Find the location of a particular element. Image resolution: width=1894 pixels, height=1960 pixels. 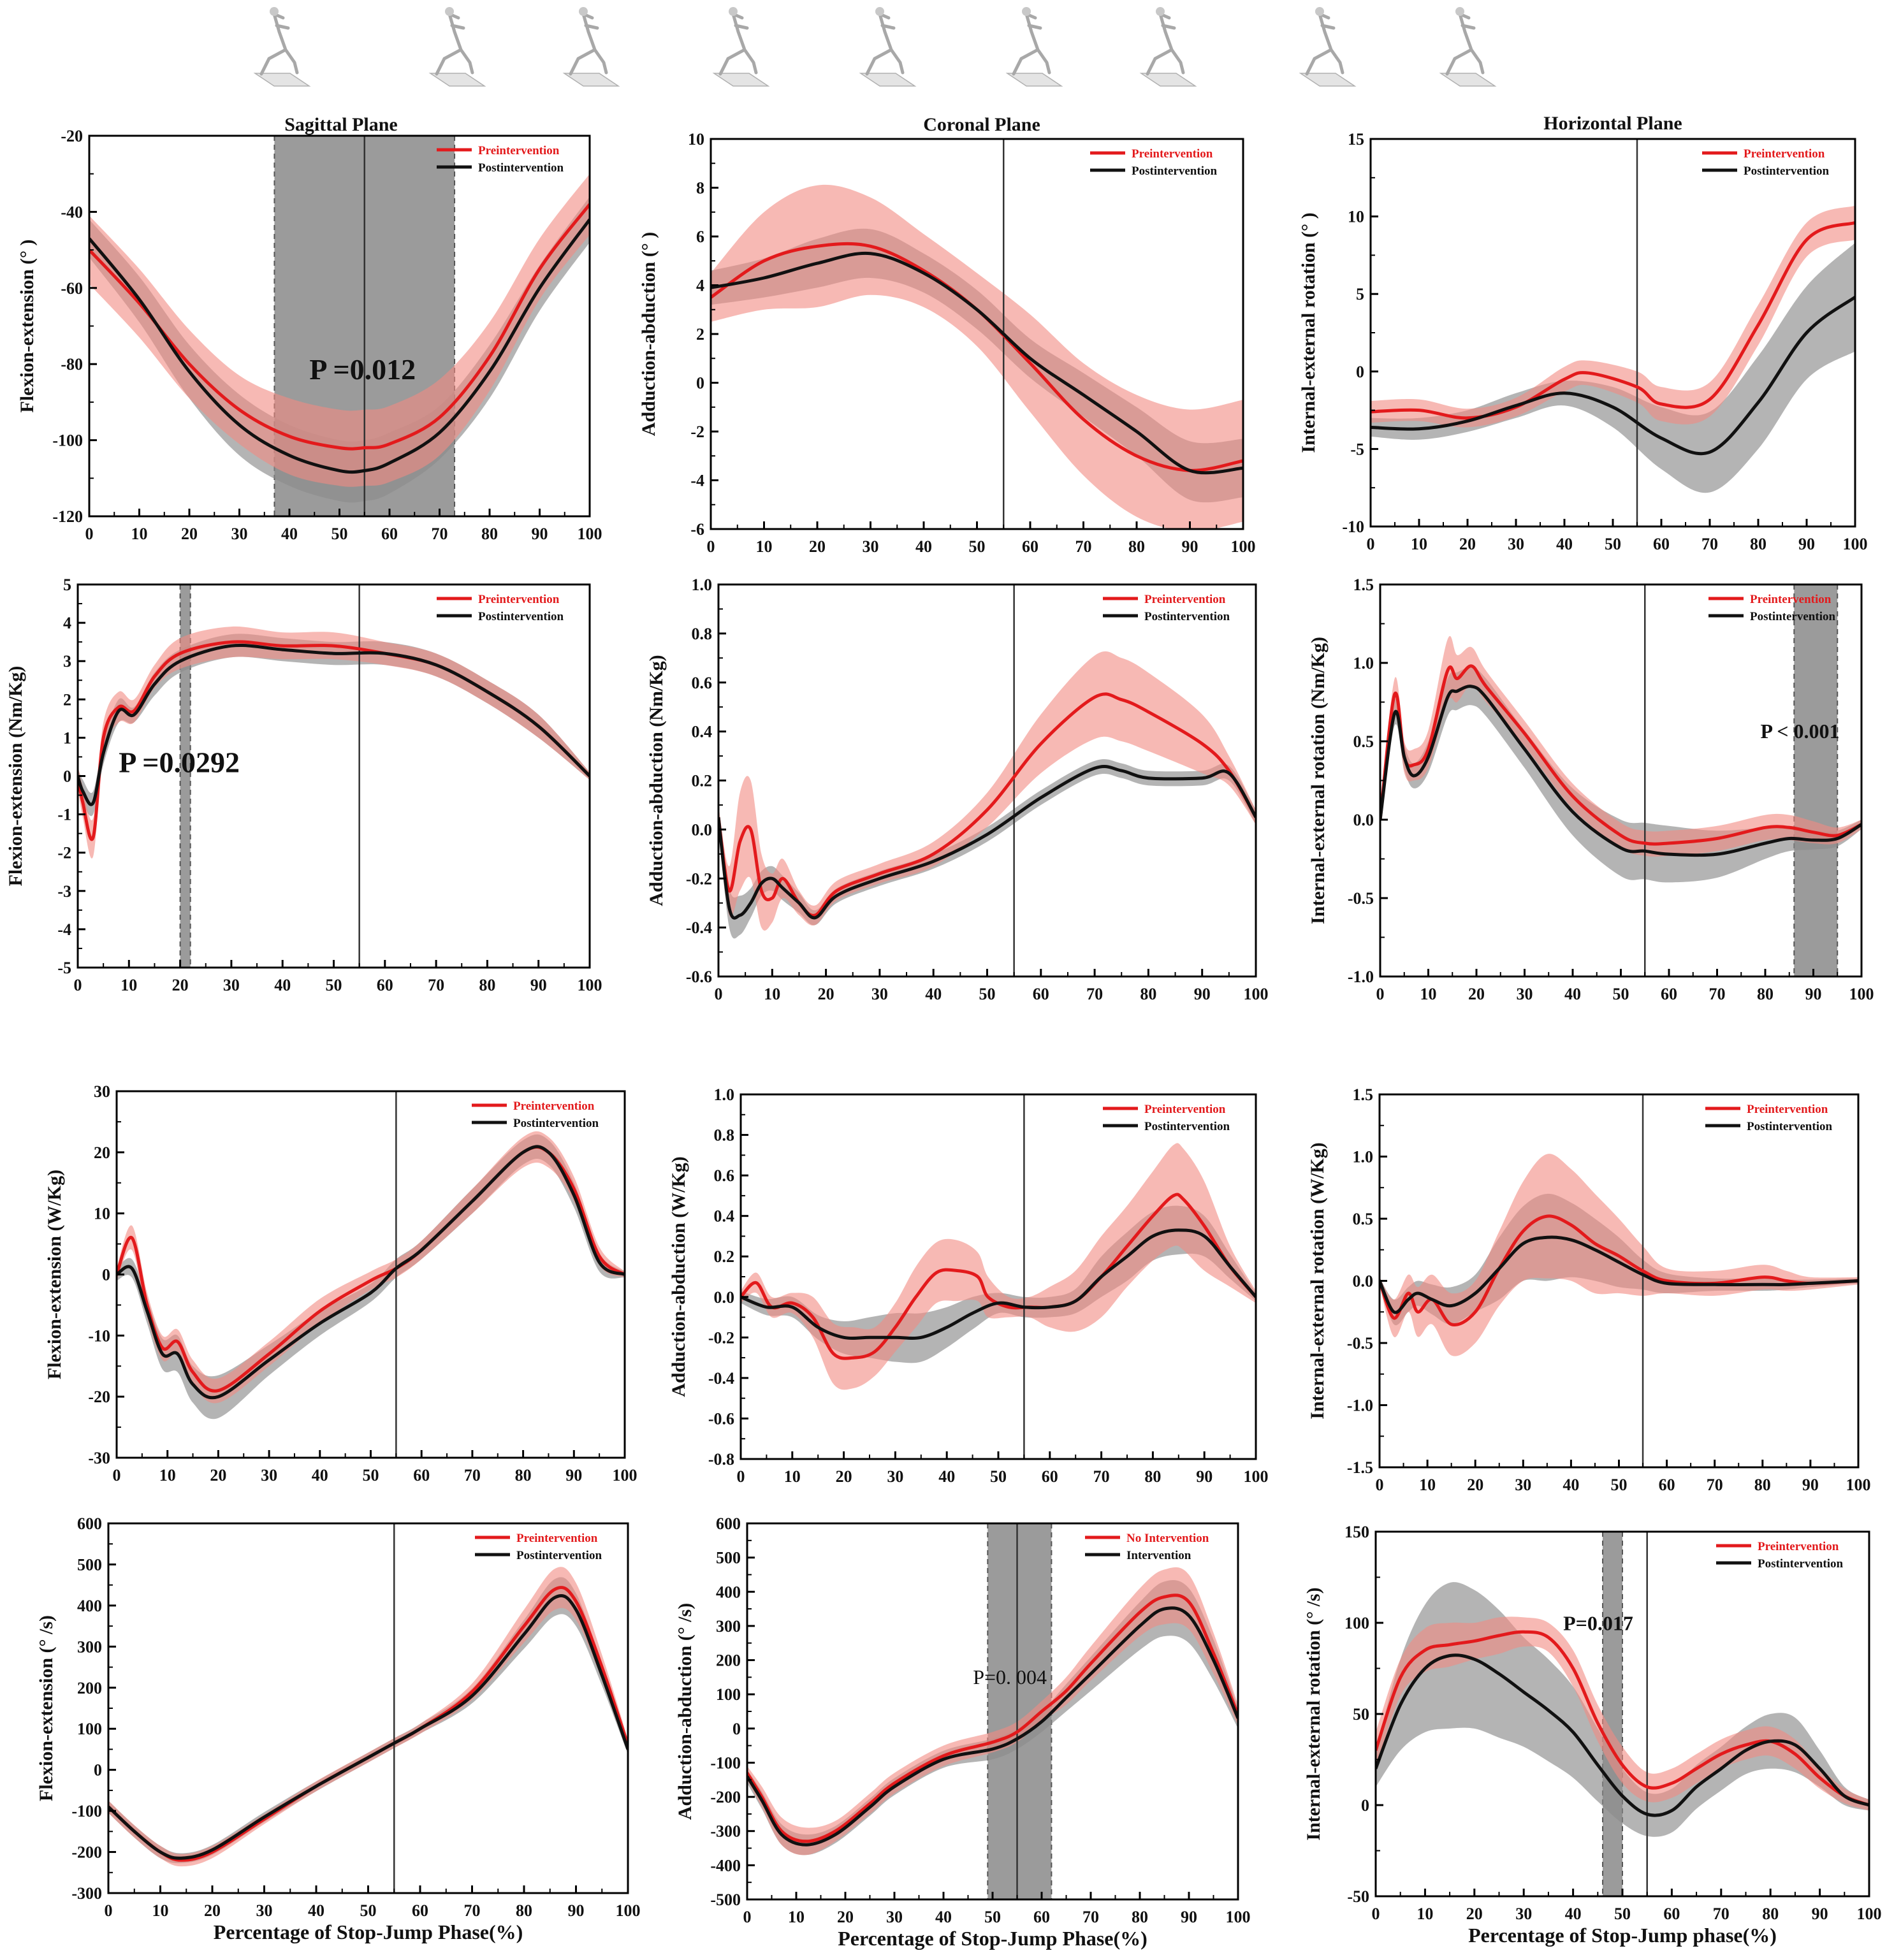

x-tick-label: 100 is located at coordinates (628, 1911).